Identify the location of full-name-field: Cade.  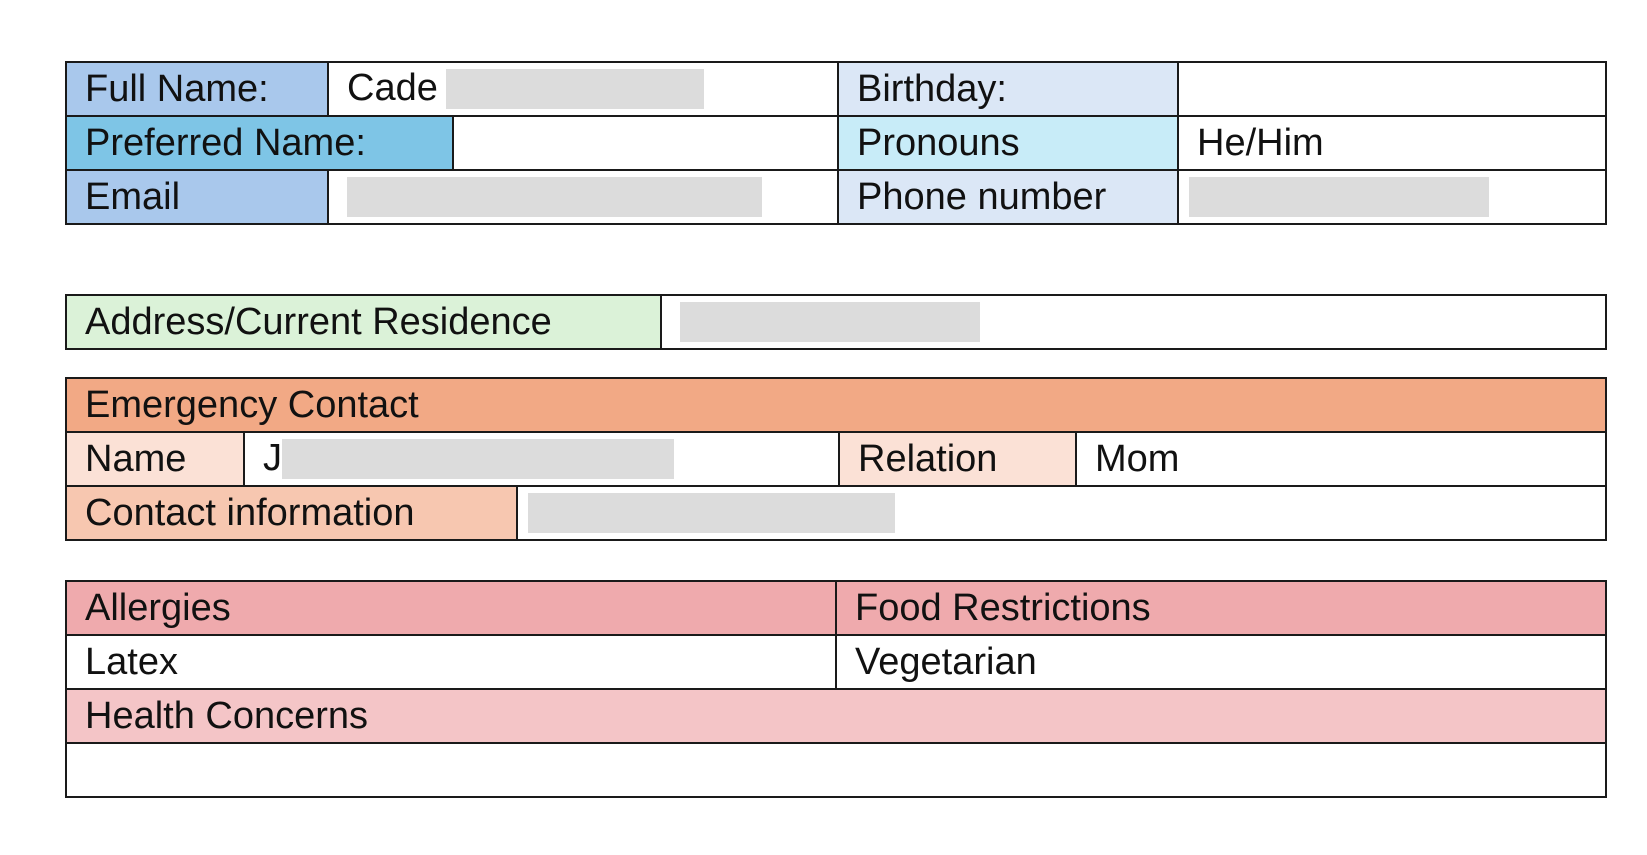
(583, 89).